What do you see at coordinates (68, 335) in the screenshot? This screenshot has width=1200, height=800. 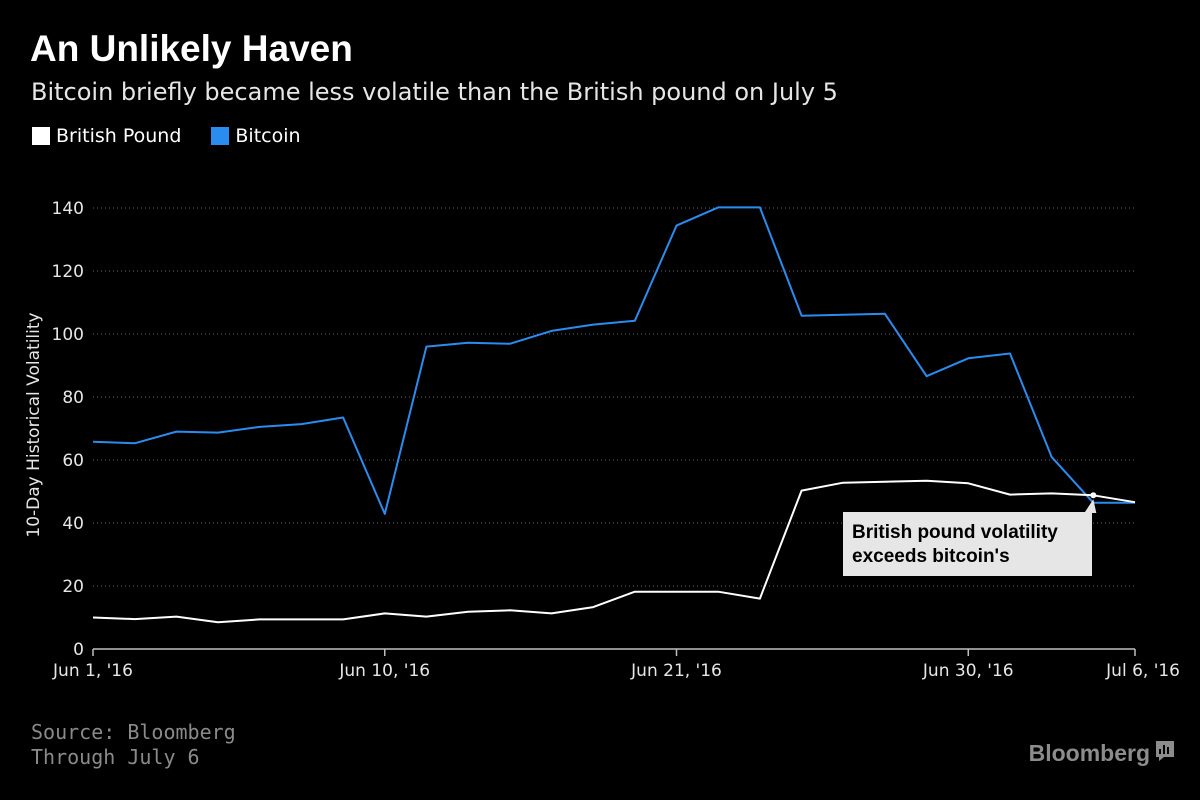 I see `y-tick-label: 100` at bounding box center [68, 335].